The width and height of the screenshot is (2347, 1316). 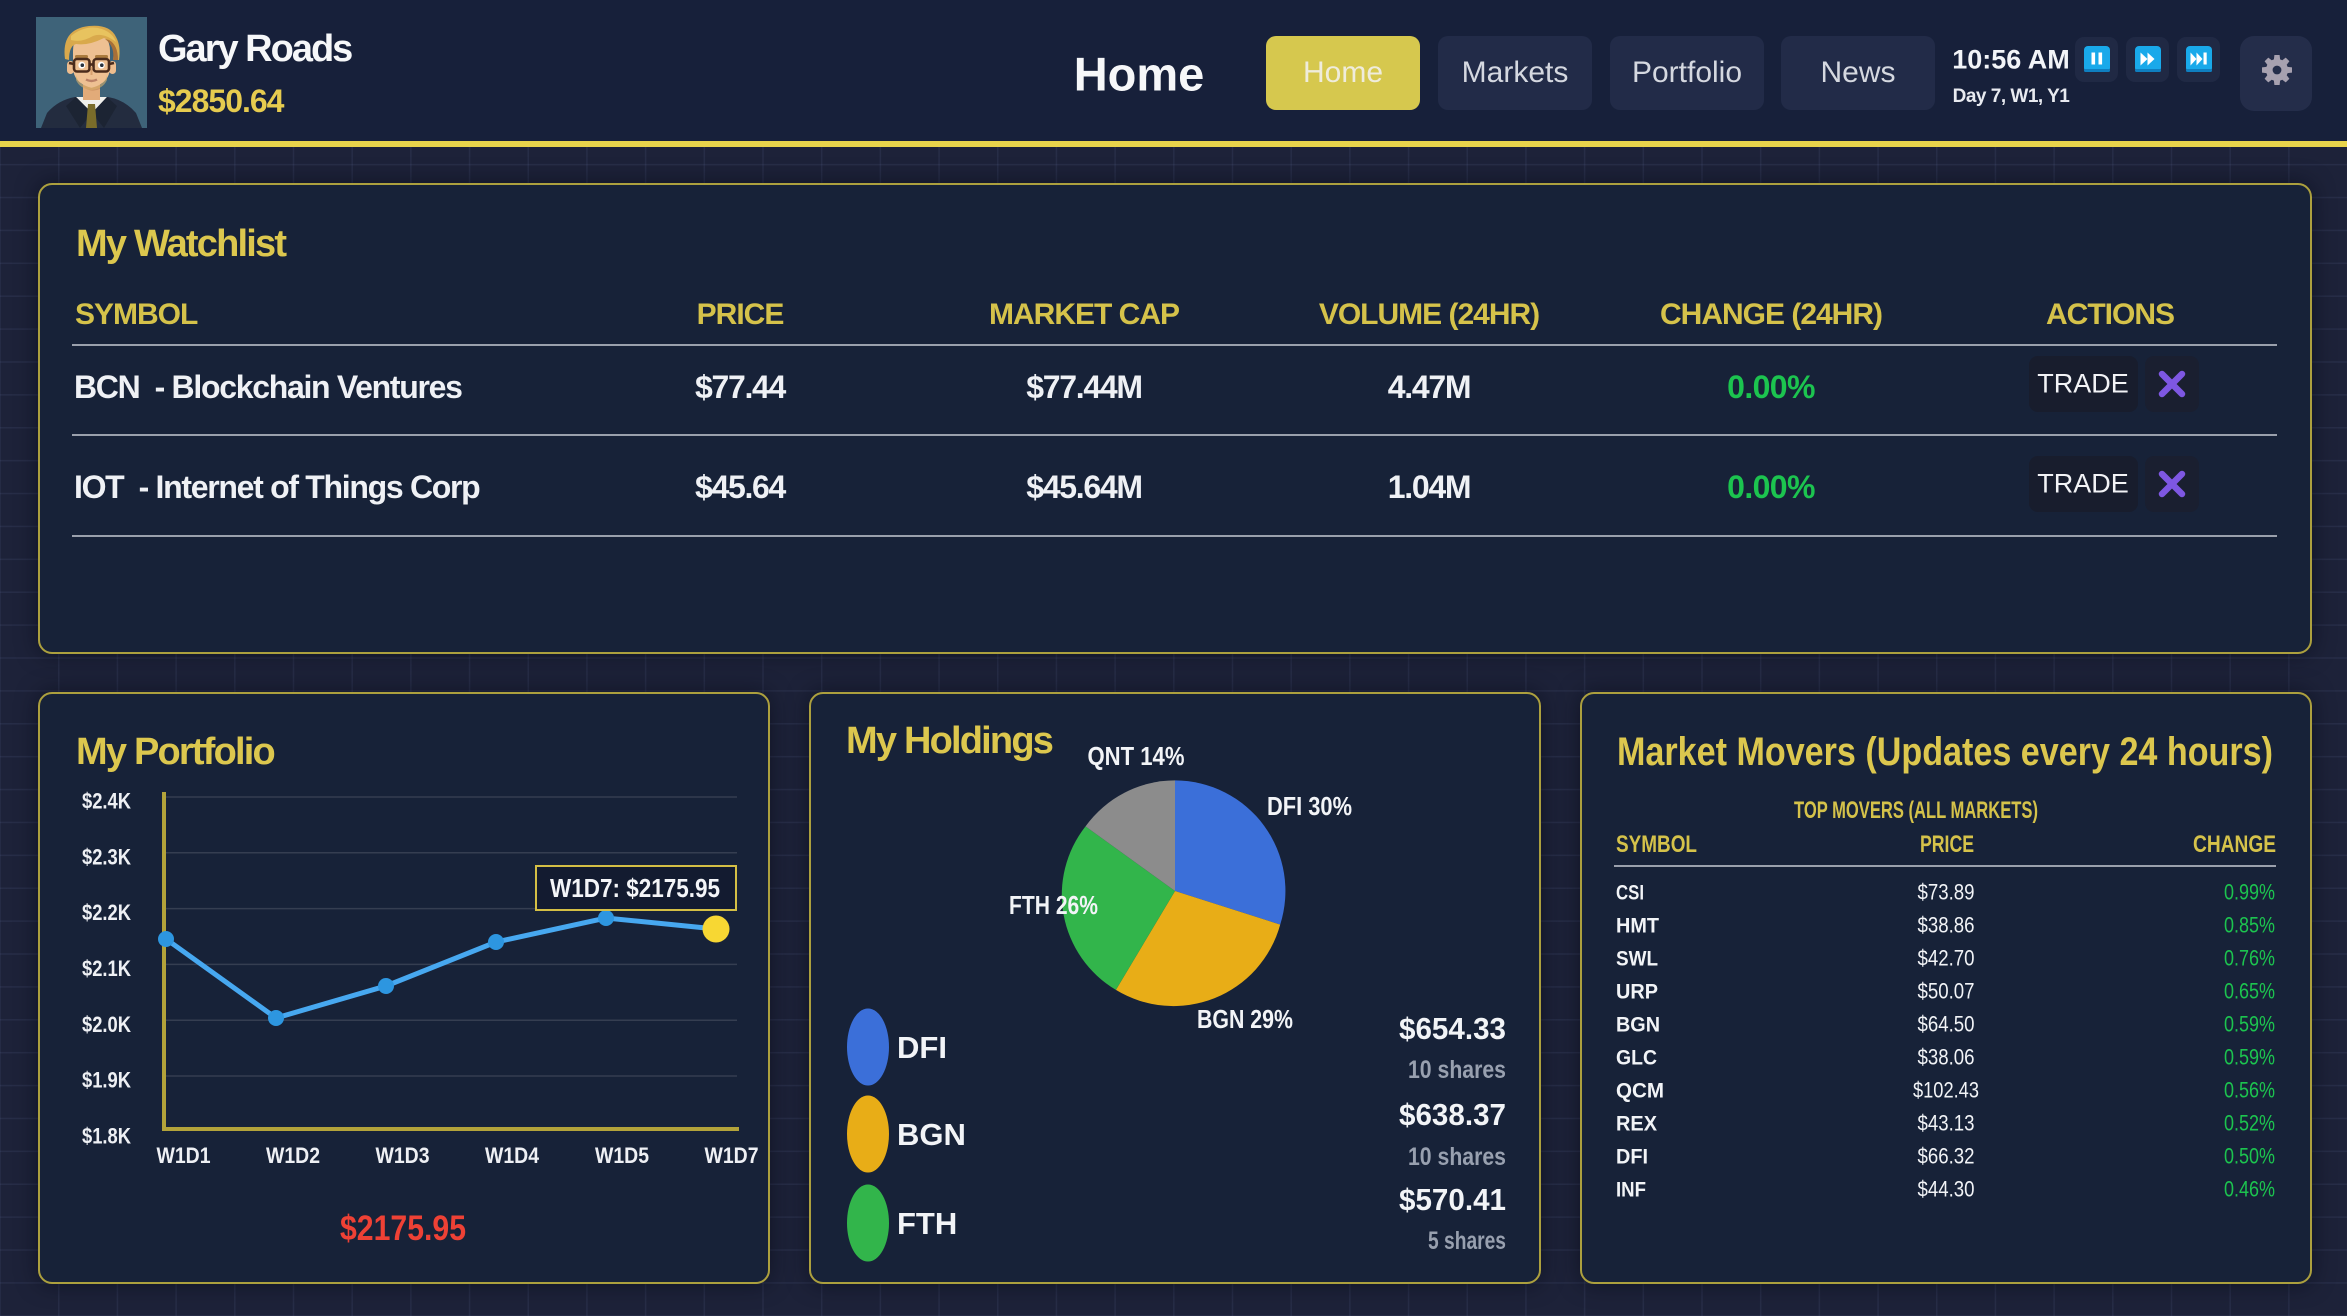 I want to click on svg-text: 0.99%, so click(x=2249, y=892).